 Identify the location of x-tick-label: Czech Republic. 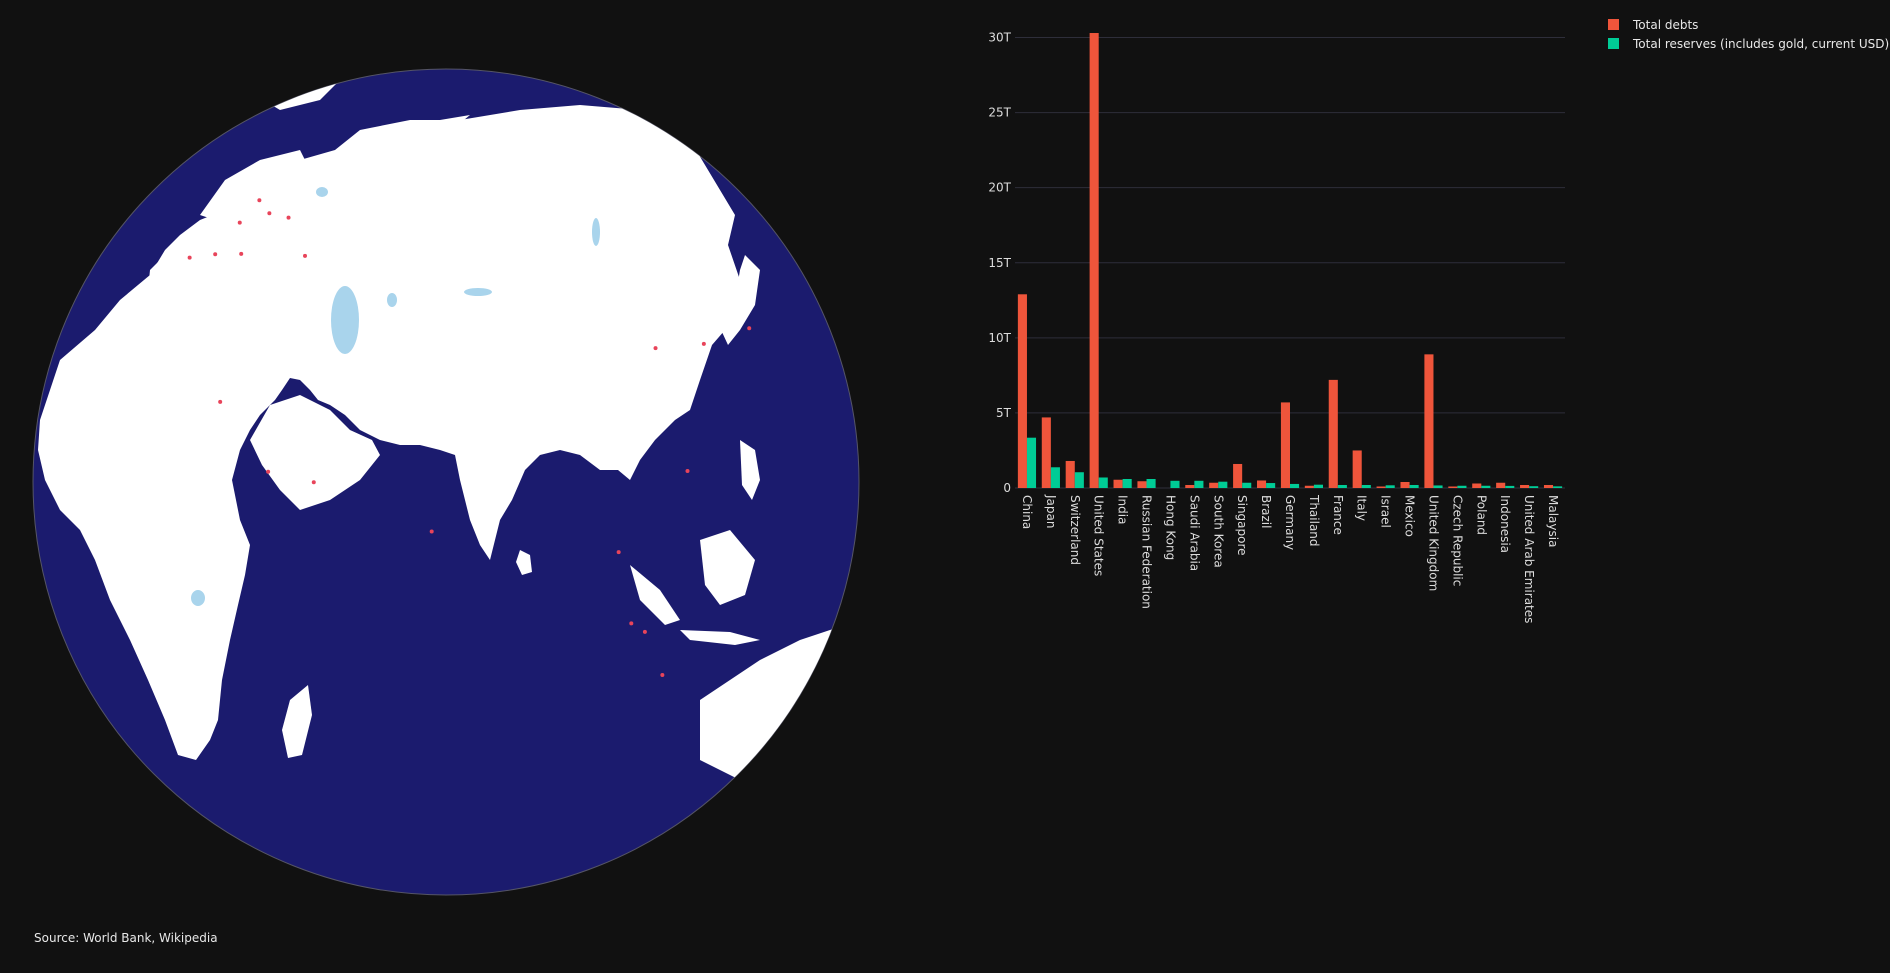
(1457, 540).